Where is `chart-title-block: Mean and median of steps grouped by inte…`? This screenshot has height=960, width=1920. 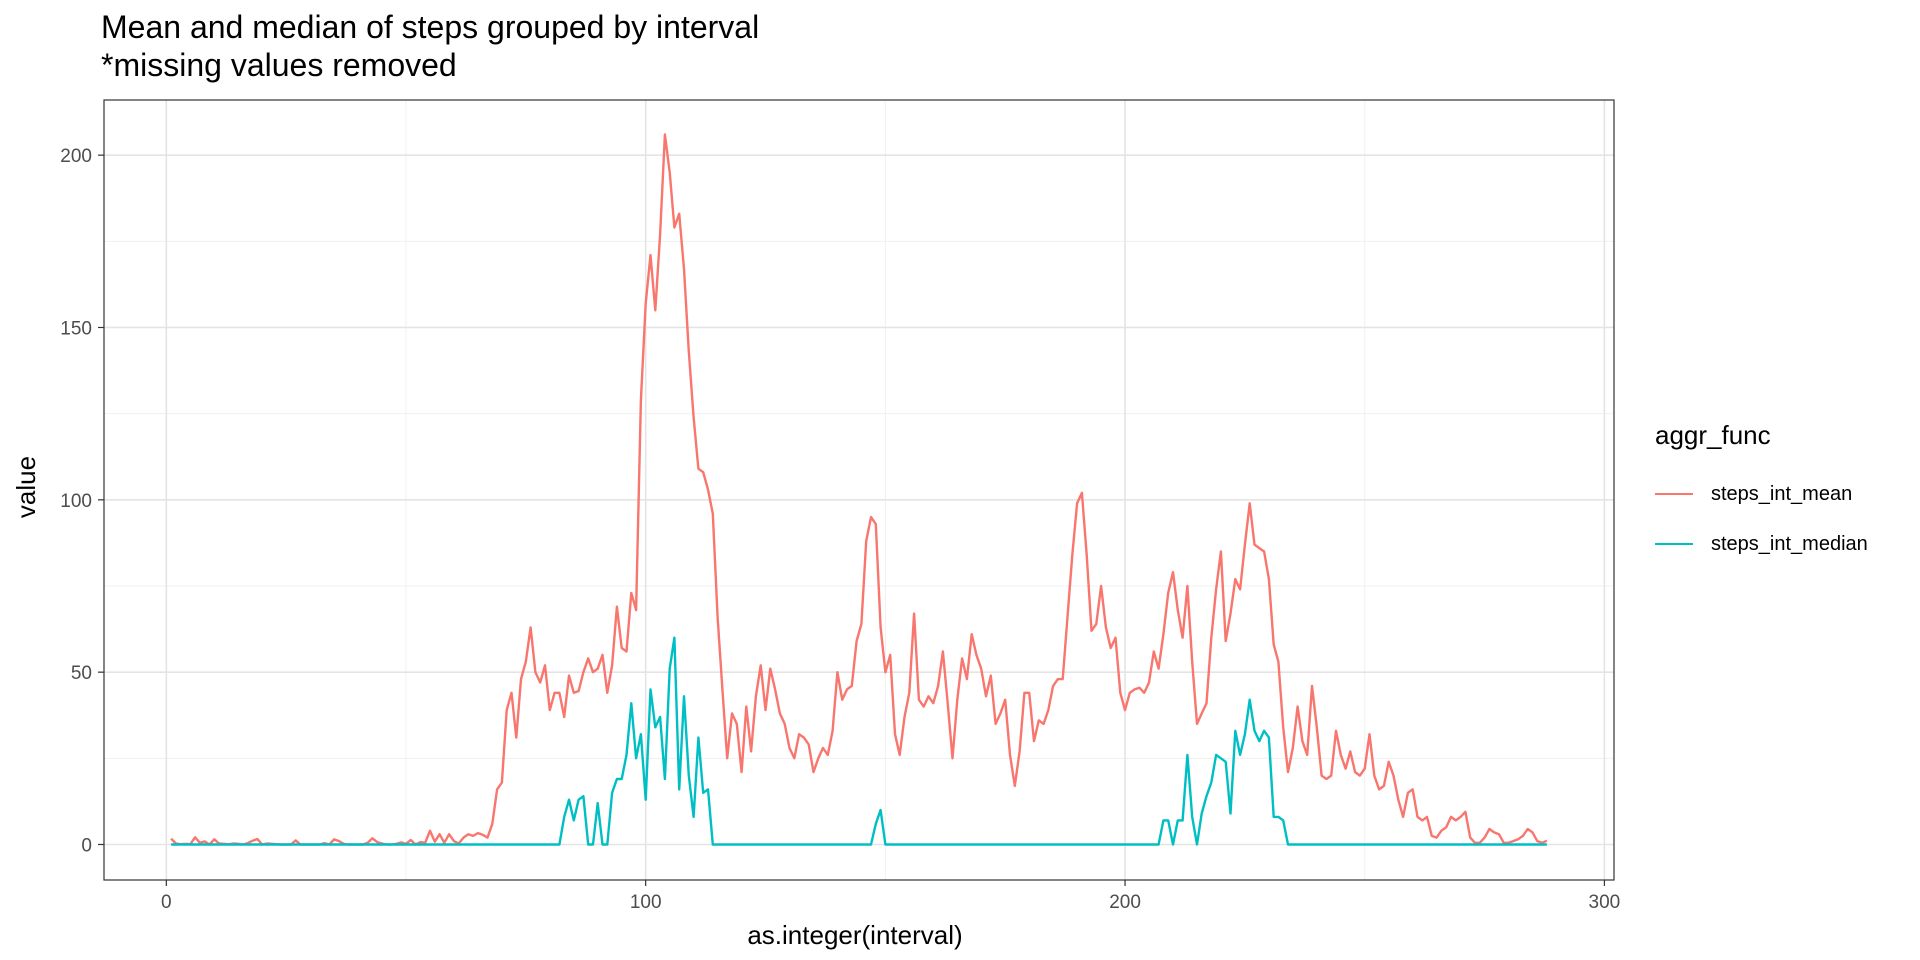
chart-title-block: Mean and median of steps grouped by inte… is located at coordinates (430, 46).